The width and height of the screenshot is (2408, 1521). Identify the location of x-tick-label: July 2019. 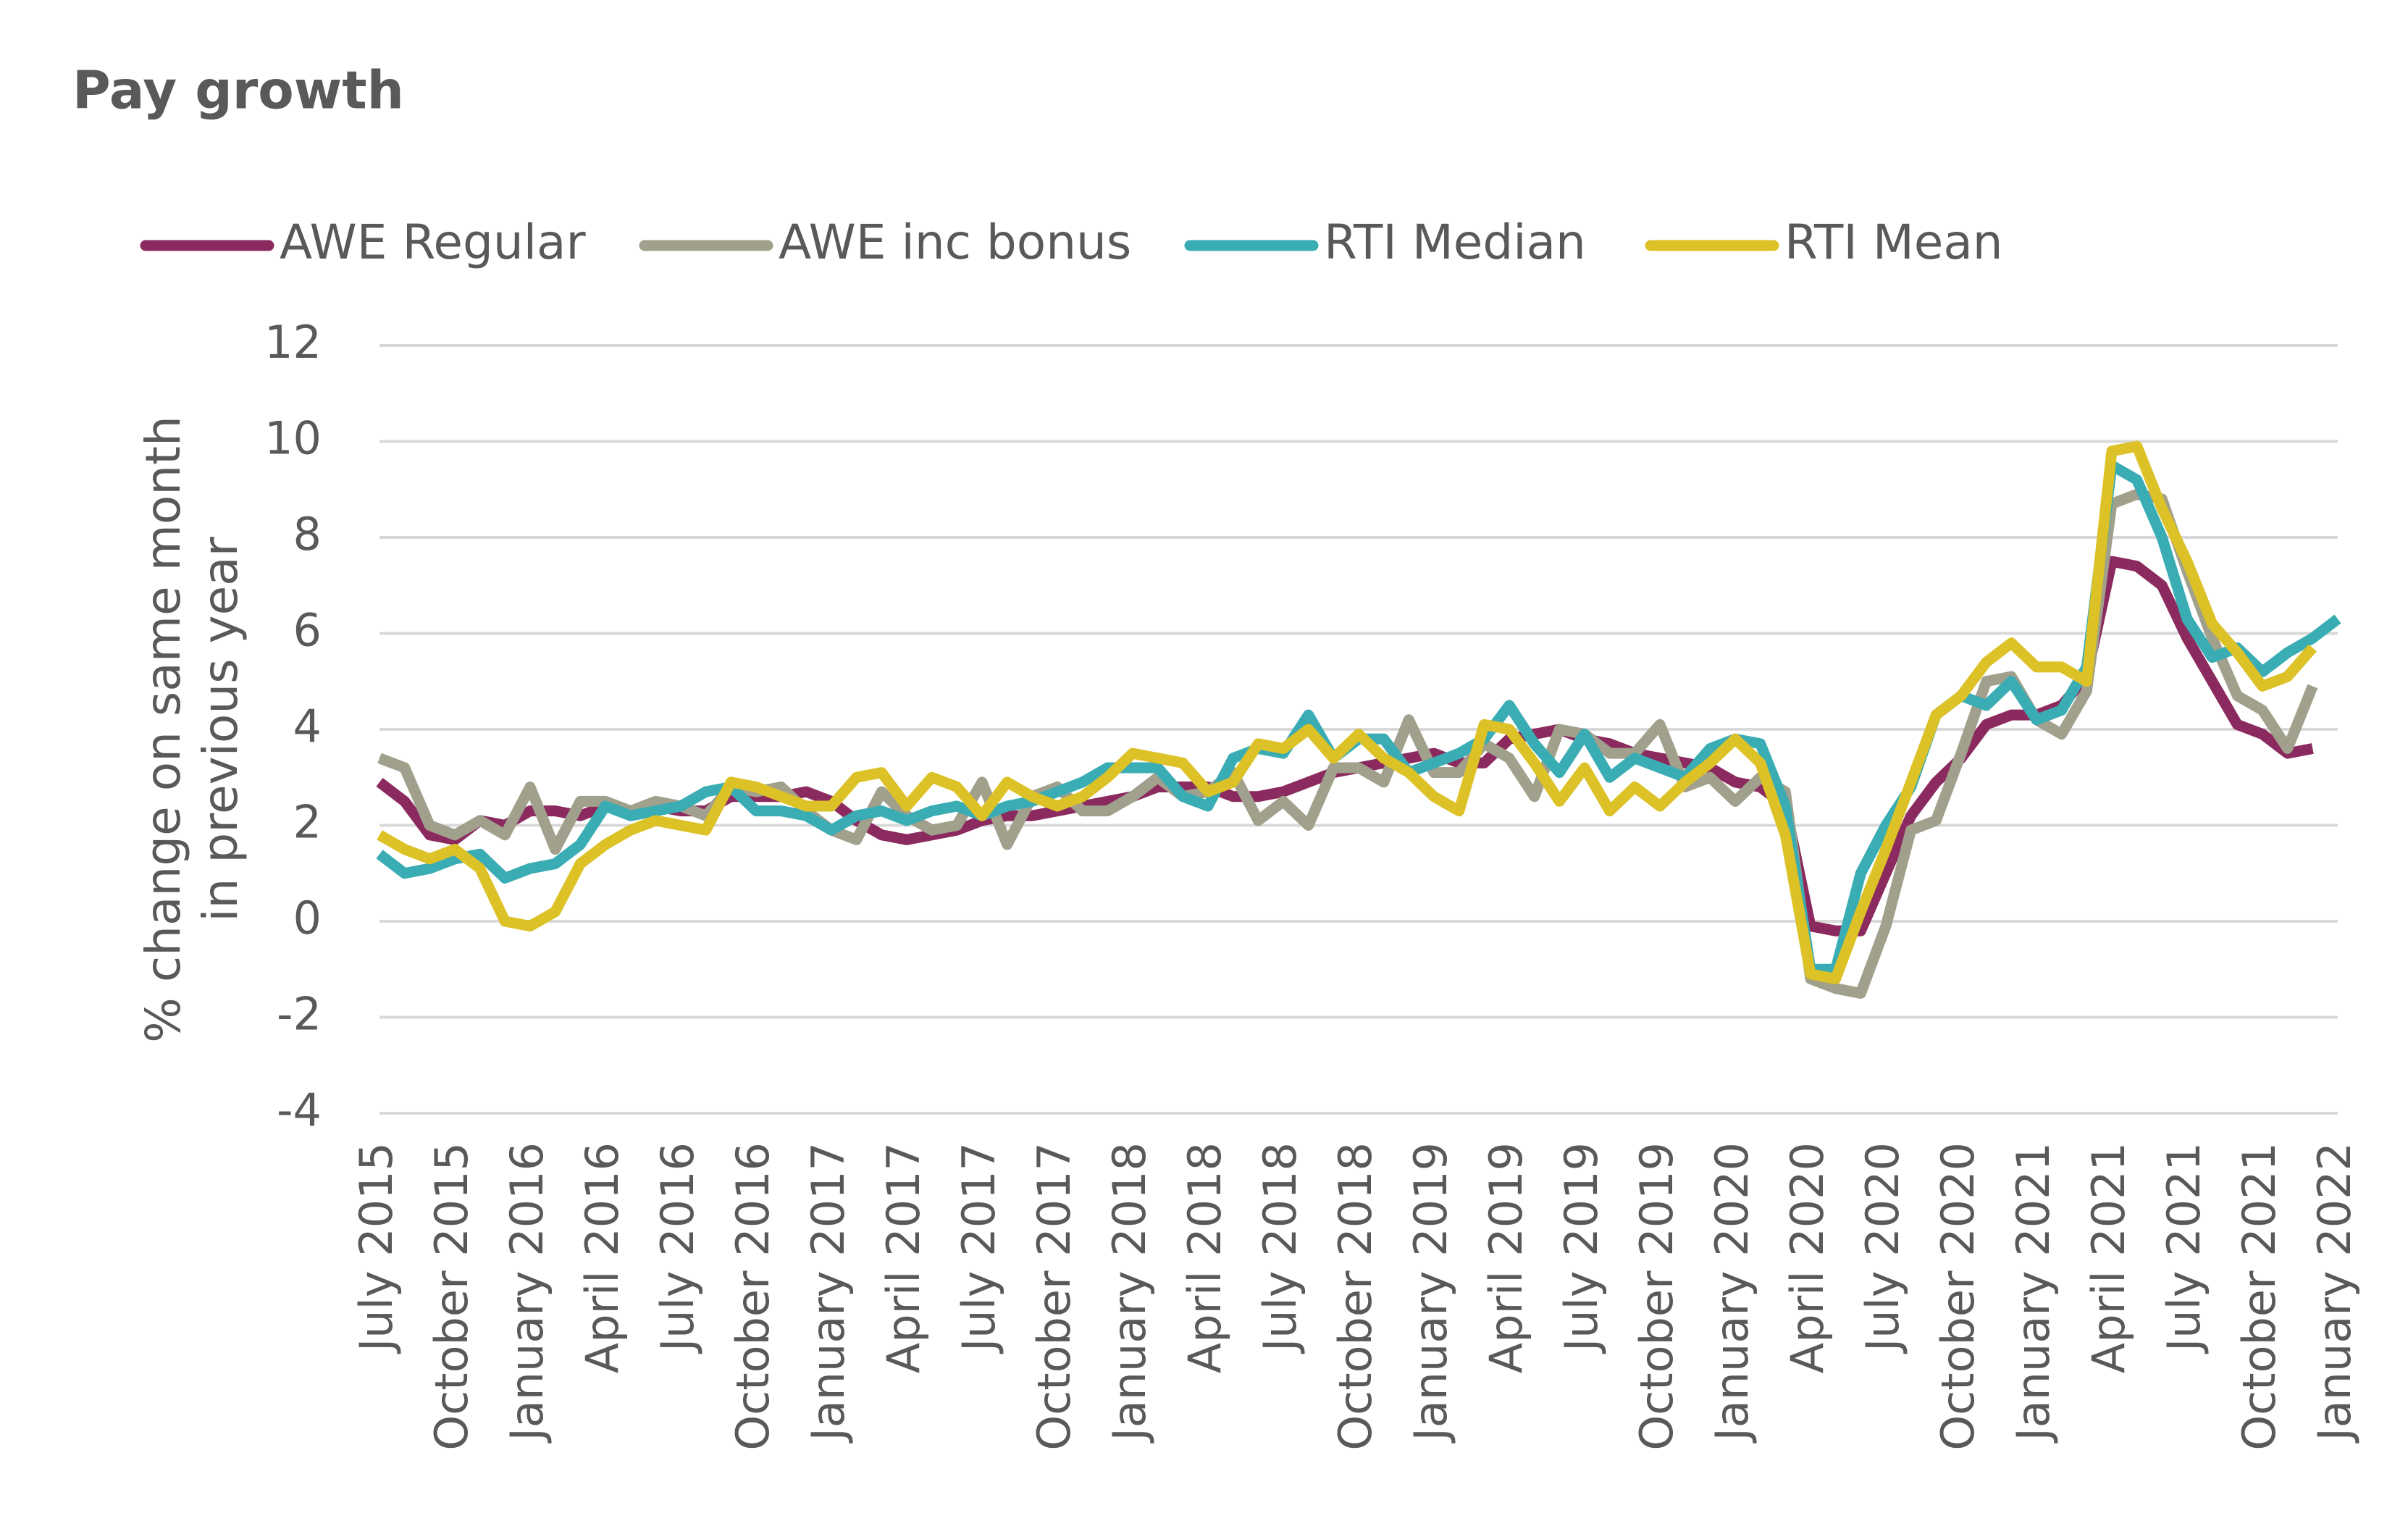
(1582, 1248).